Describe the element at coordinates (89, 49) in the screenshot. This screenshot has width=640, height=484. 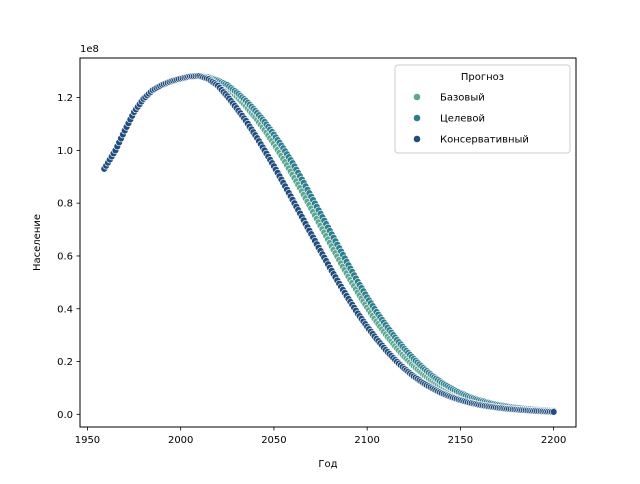
I see `y-multiplier-label: 1e8` at that location.